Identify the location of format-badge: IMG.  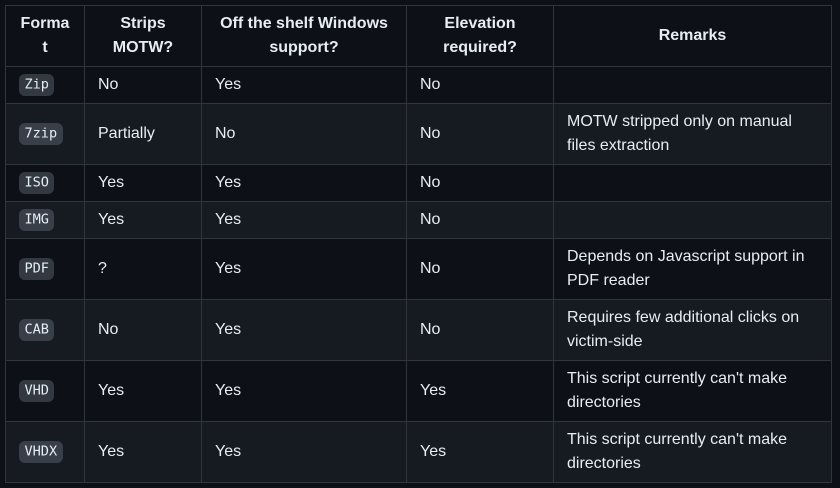
(37, 220).